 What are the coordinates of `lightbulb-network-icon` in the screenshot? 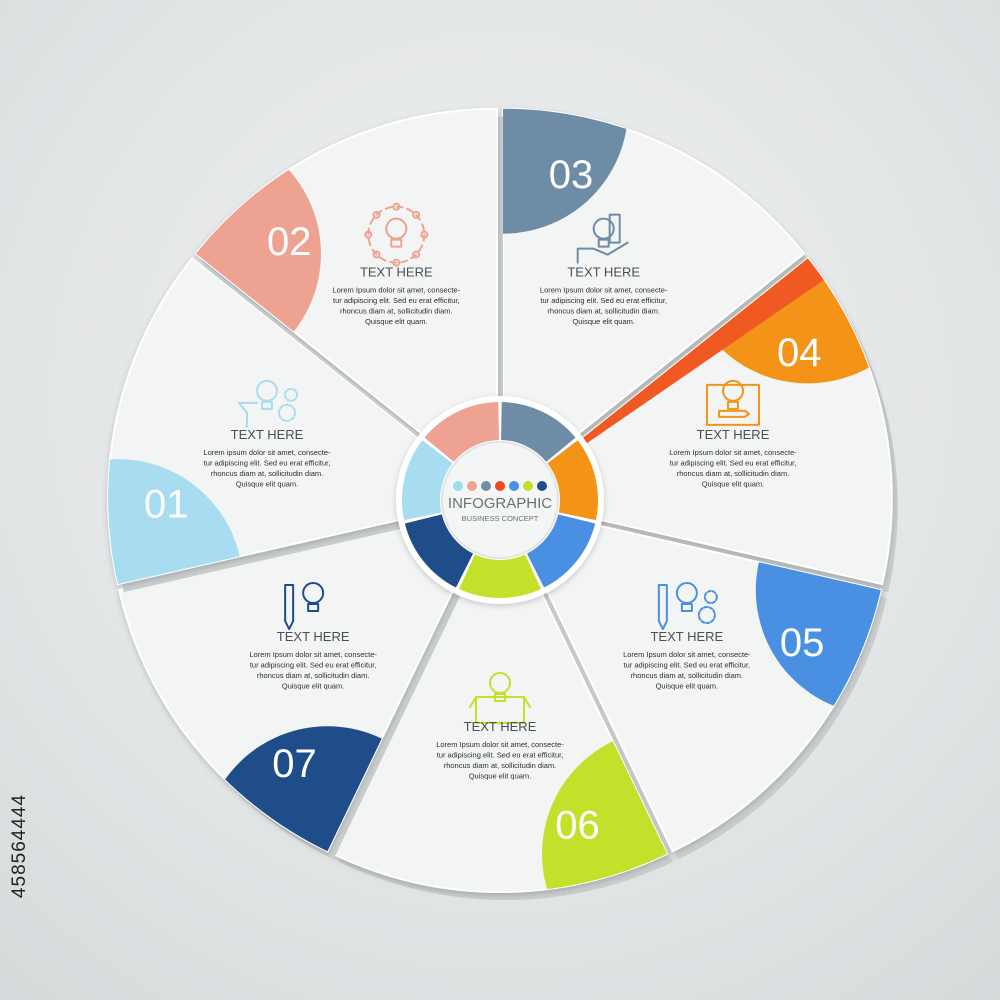 It's located at (396, 234).